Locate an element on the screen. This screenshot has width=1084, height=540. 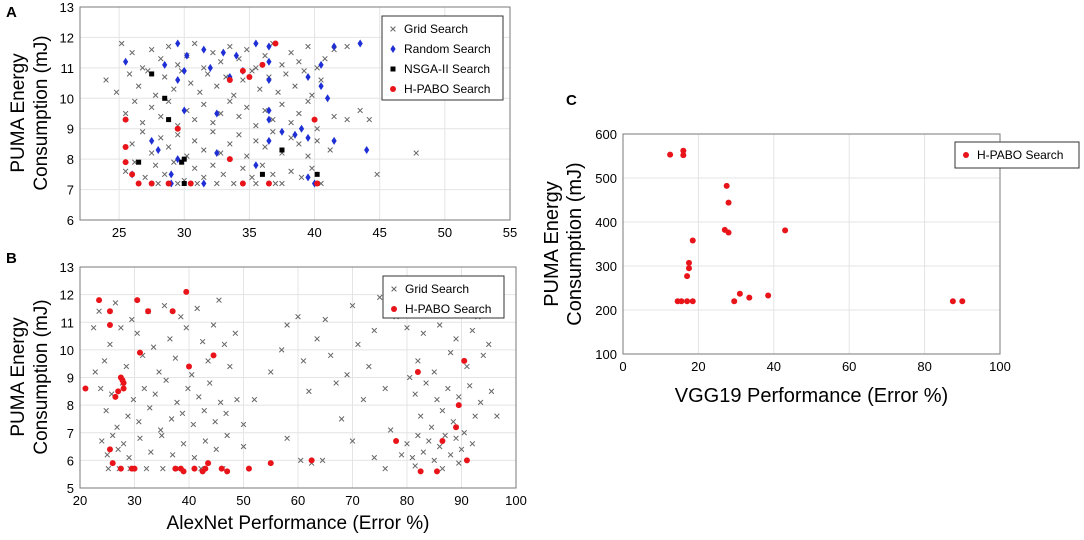
x-tick-label: 55 is located at coordinates (510, 232).